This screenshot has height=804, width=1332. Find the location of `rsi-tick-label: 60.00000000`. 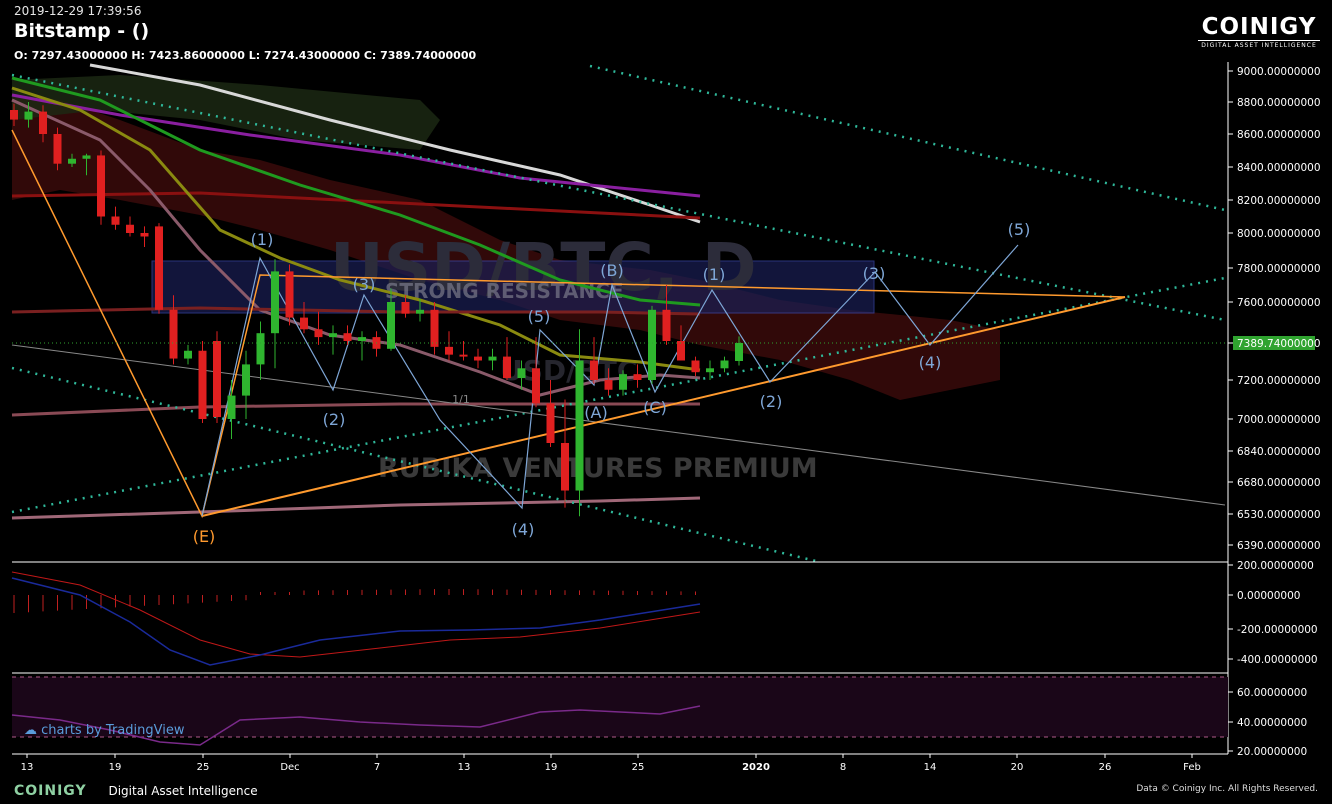

rsi-tick-label: 60.00000000 is located at coordinates (1272, 693).